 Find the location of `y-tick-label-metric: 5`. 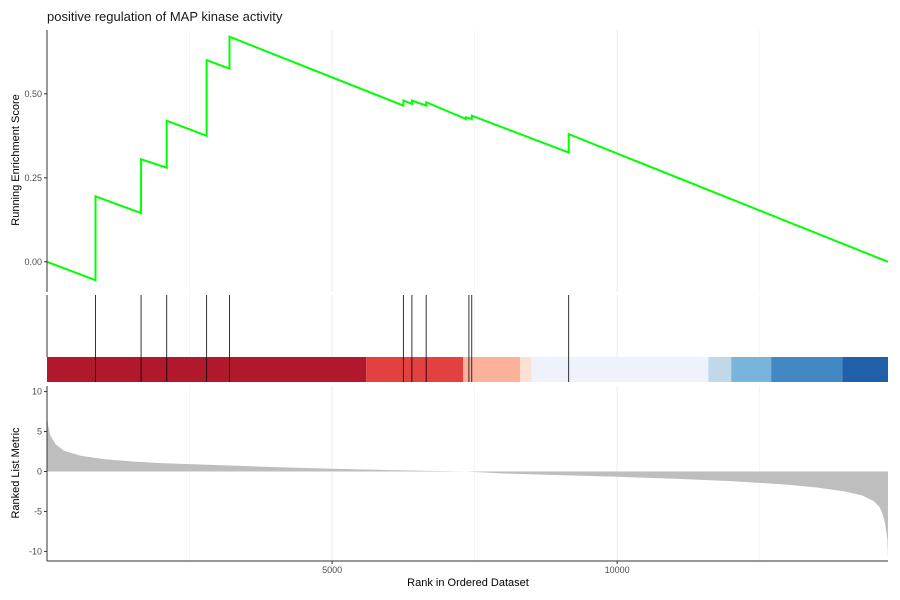

y-tick-label-metric: 5 is located at coordinates (39, 432).